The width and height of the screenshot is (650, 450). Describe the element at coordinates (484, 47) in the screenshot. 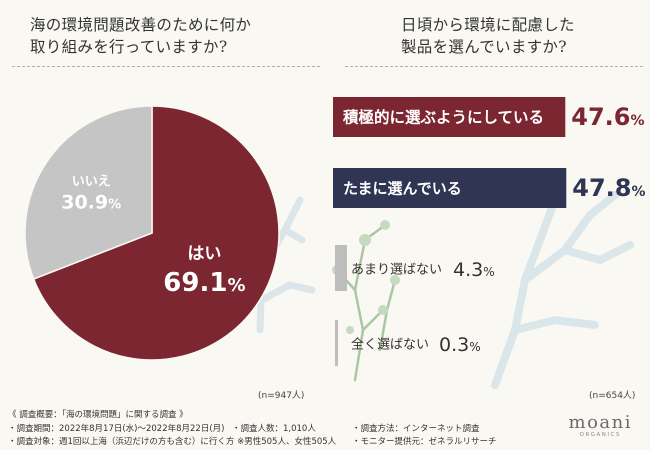

I see `bar-question-line-2: 製品を選んでいますか?` at that location.